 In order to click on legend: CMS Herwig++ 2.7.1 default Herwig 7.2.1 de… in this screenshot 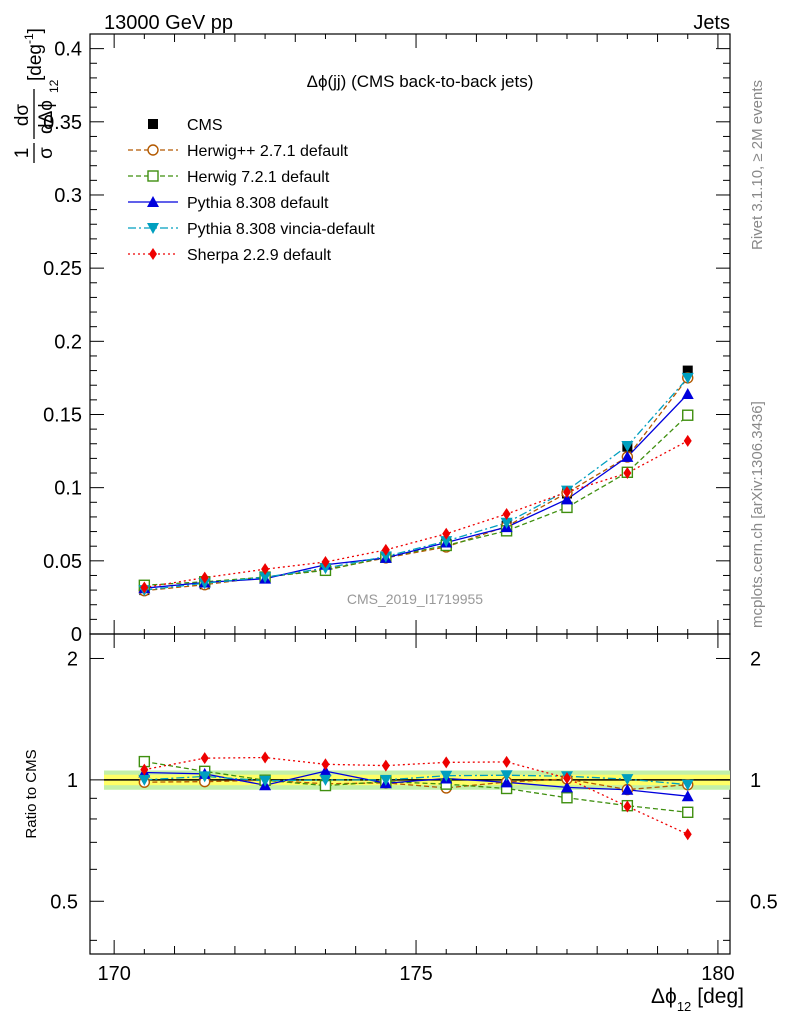, I will do `click(251, 190)`.